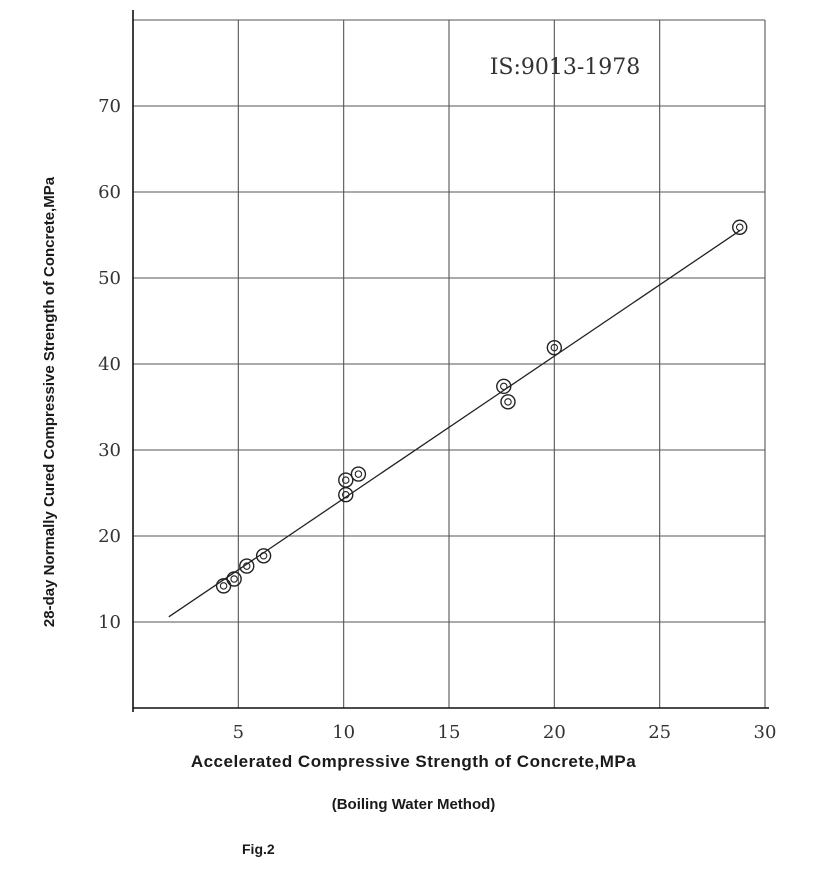 This screenshot has height=883, width=827. I want to click on x-tick-label: 15, so click(449, 732).